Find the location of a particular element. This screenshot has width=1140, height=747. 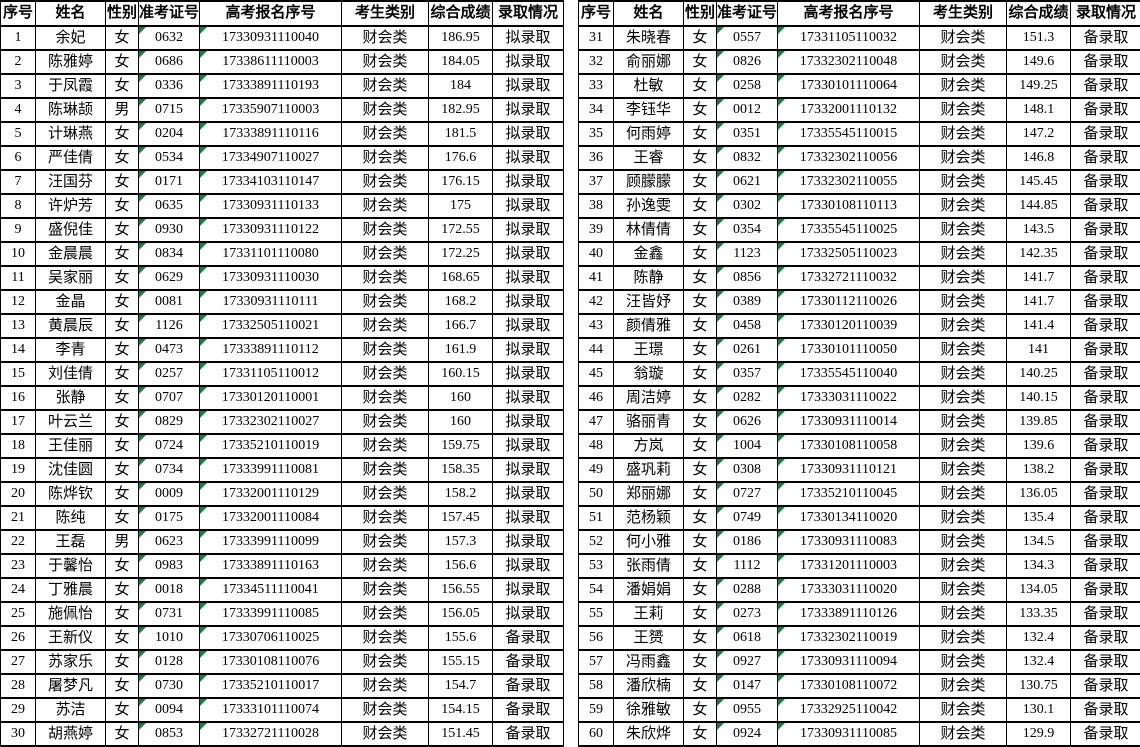

cell-ticket-no: 0473 is located at coordinates (169, 350).